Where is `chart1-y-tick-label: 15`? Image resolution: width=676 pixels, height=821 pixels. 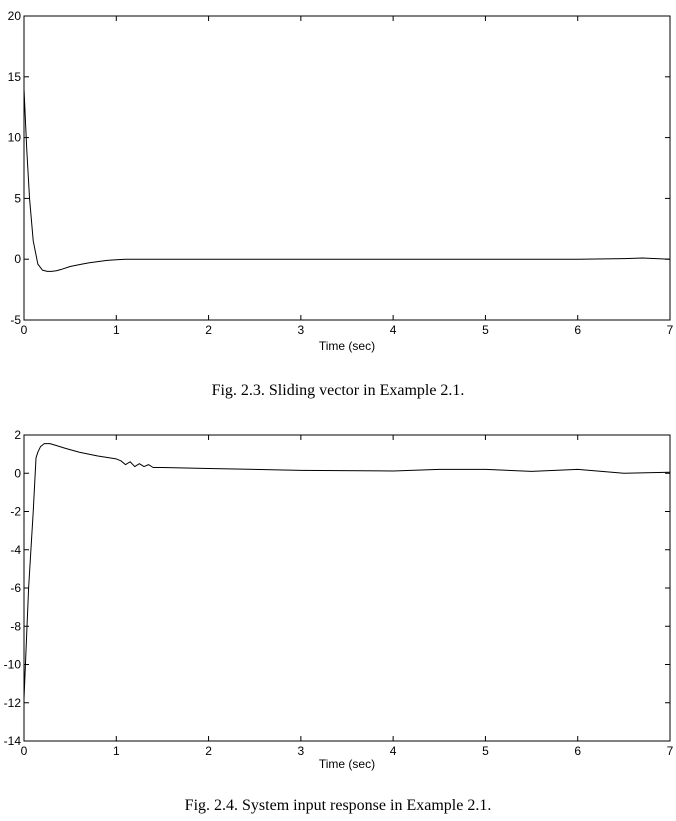 chart1-y-tick-label: 15 is located at coordinates (15, 77).